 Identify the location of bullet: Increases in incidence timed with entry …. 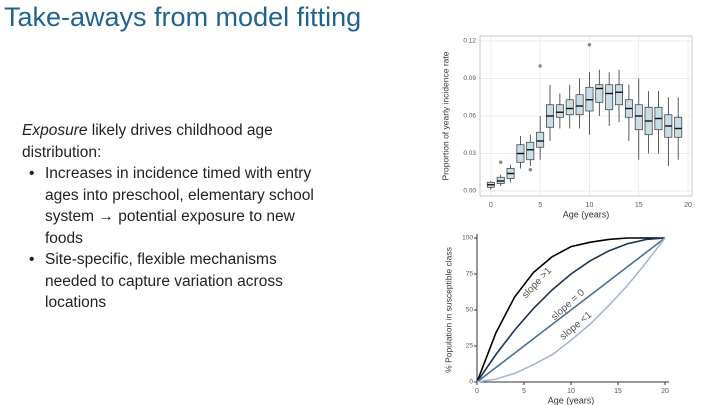
(175, 206).